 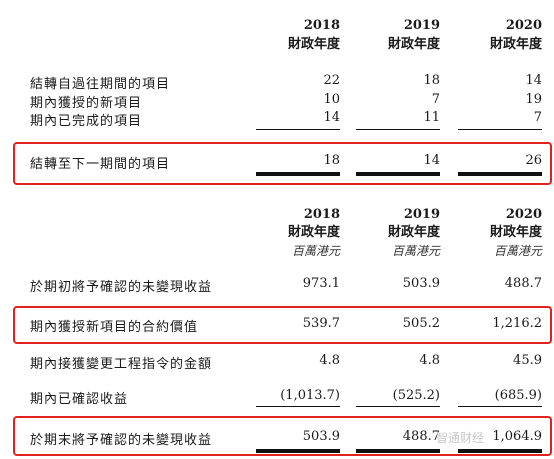 I want to click on header-unit-2020: 百萬港元, so click(x=517, y=251).